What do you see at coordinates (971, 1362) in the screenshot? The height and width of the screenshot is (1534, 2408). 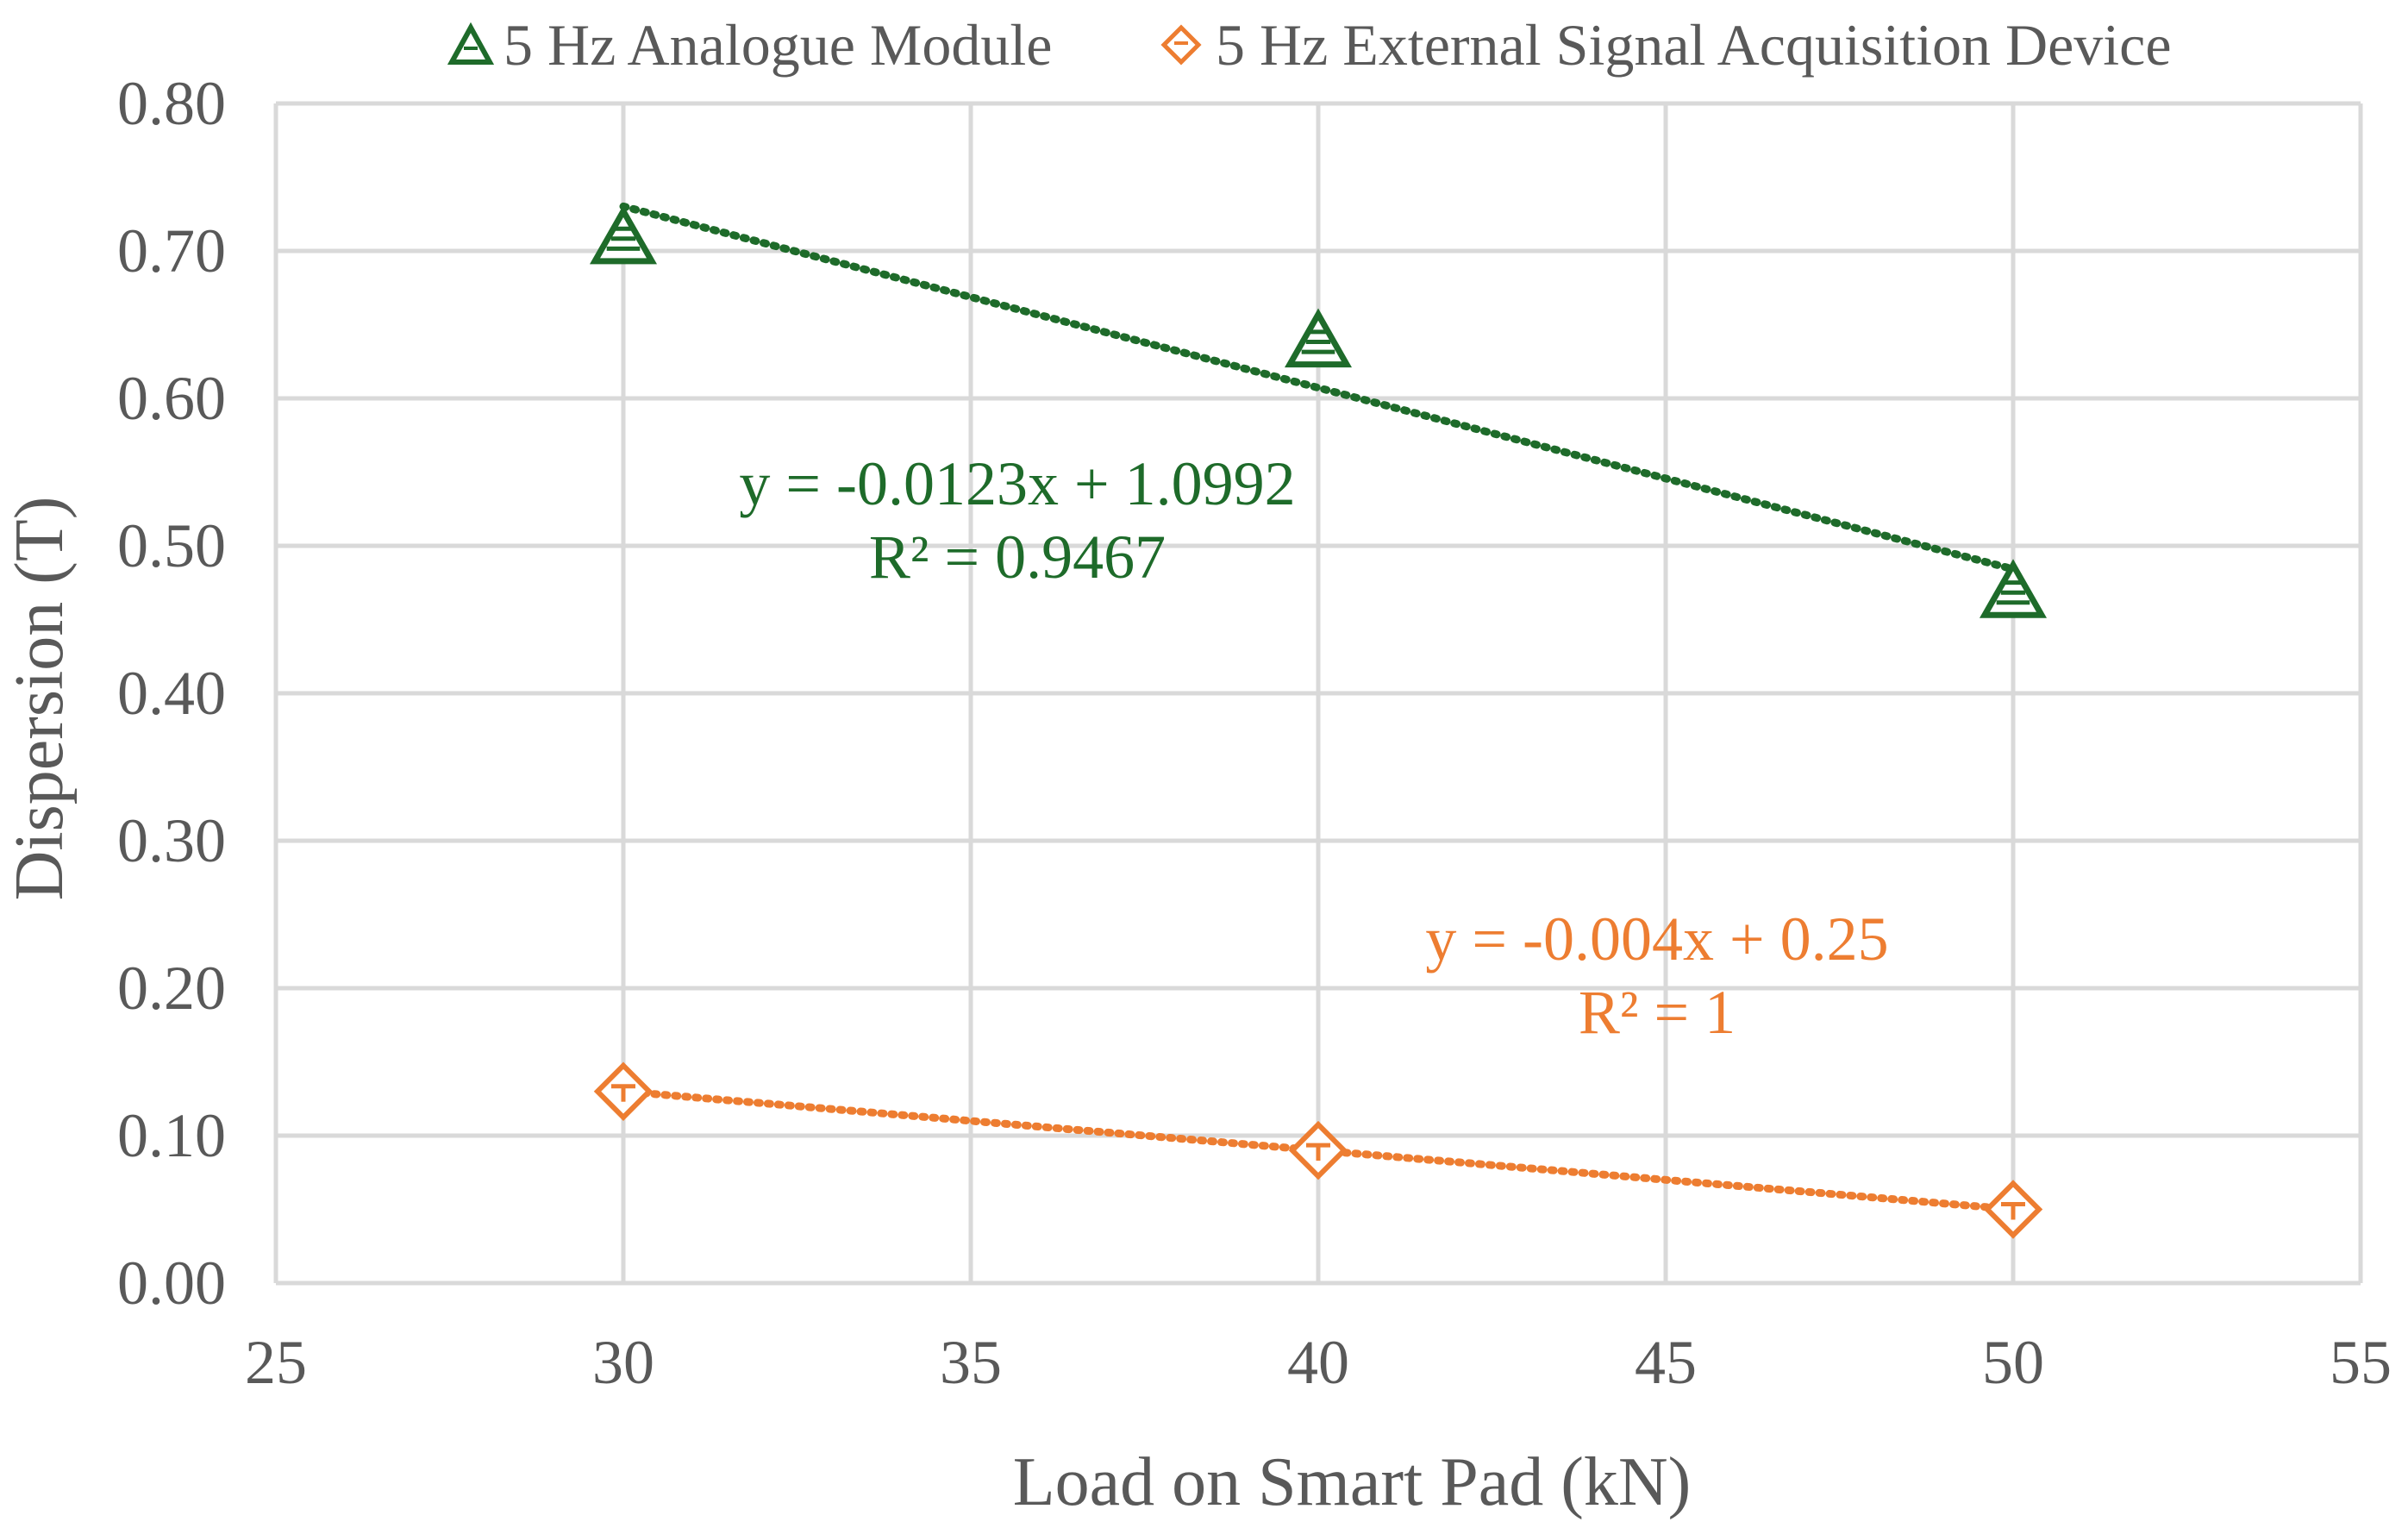 I see `x-tick-label: 35` at bounding box center [971, 1362].